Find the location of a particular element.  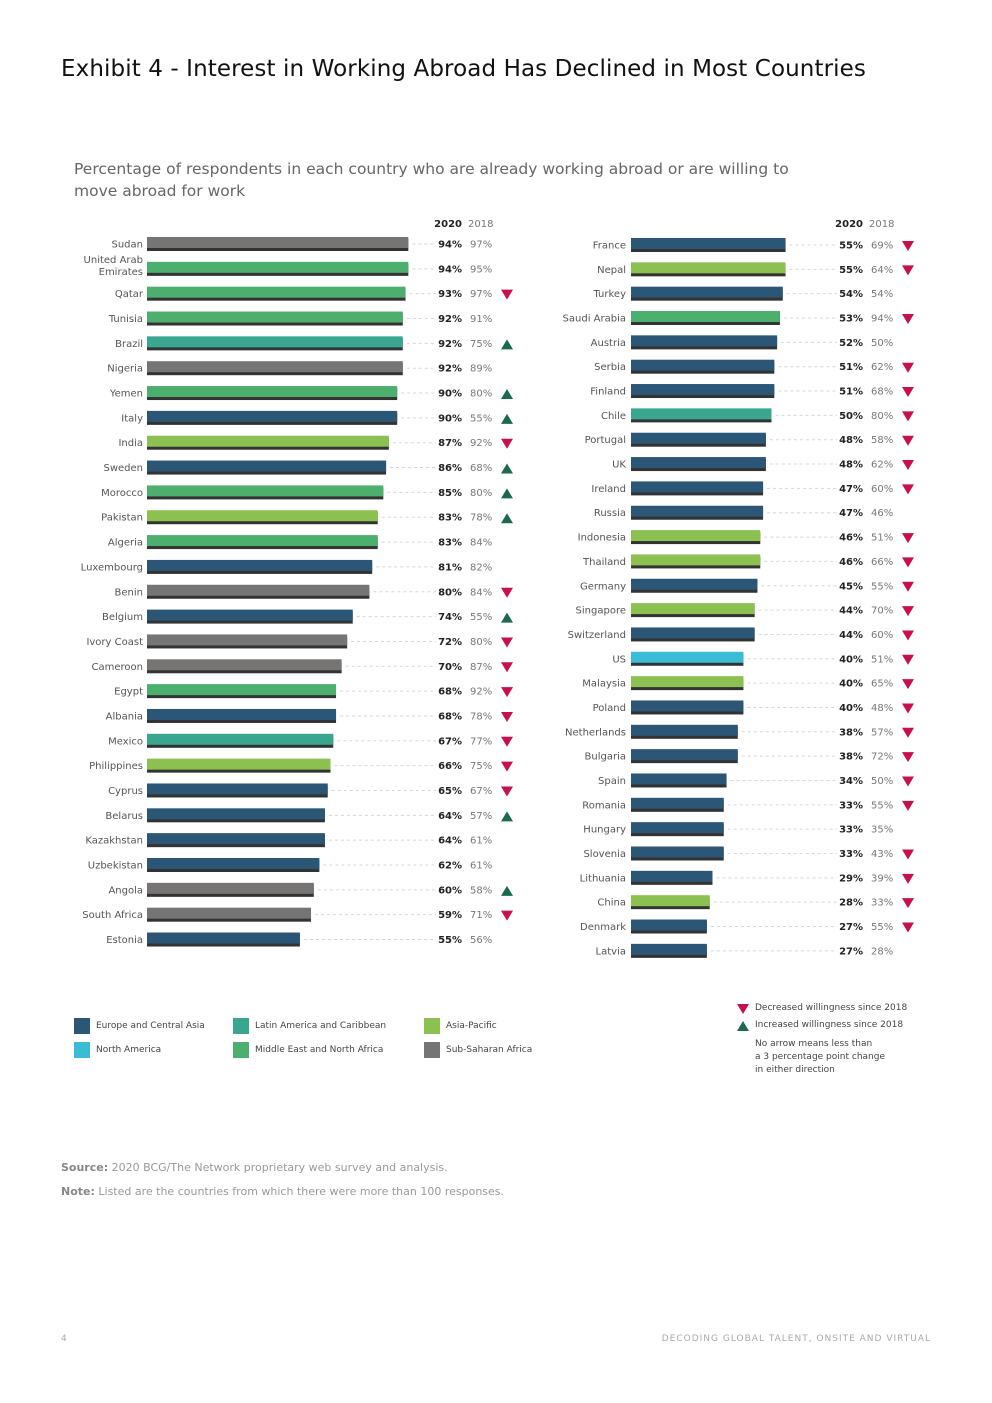

value-2018: 39% is located at coordinates (882, 878).